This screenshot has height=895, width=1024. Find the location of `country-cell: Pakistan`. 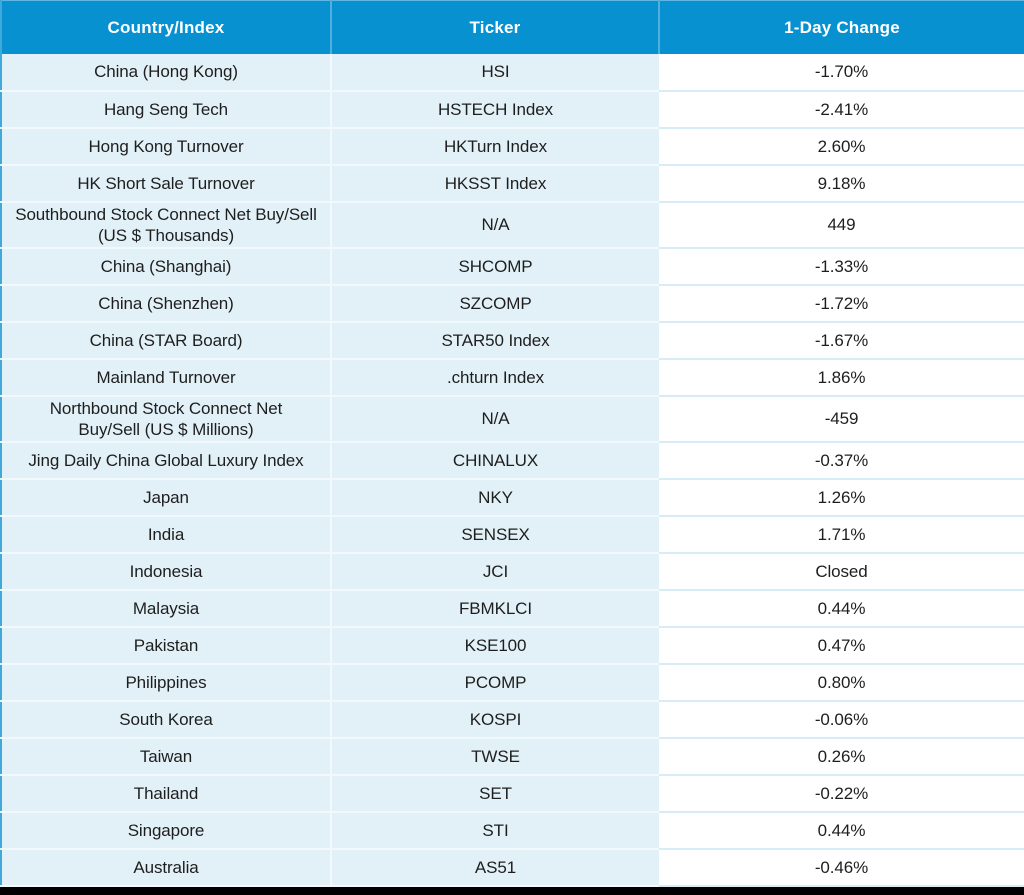

country-cell: Pakistan is located at coordinates (166, 646).